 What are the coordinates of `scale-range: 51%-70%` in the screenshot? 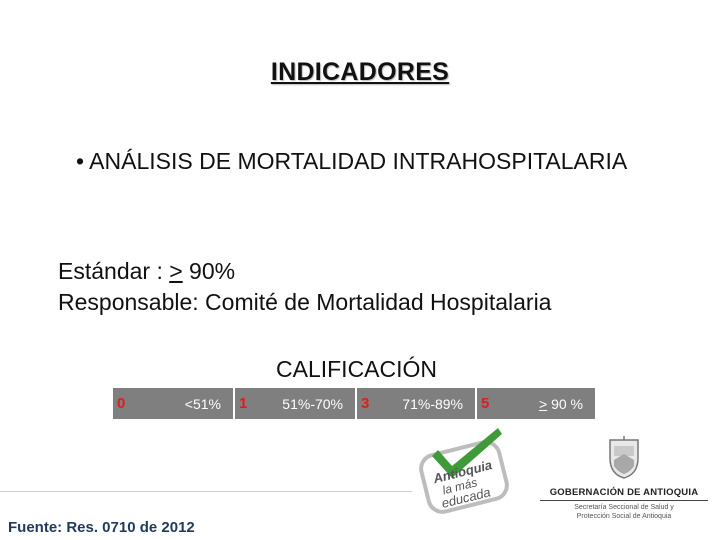 It's located at (312, 403).